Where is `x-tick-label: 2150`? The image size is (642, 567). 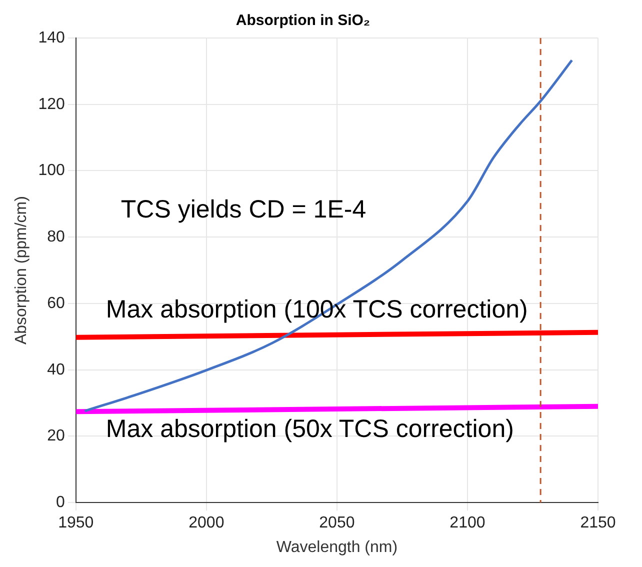 x-tick-label: 2150 is located at coordinates (598, 523).